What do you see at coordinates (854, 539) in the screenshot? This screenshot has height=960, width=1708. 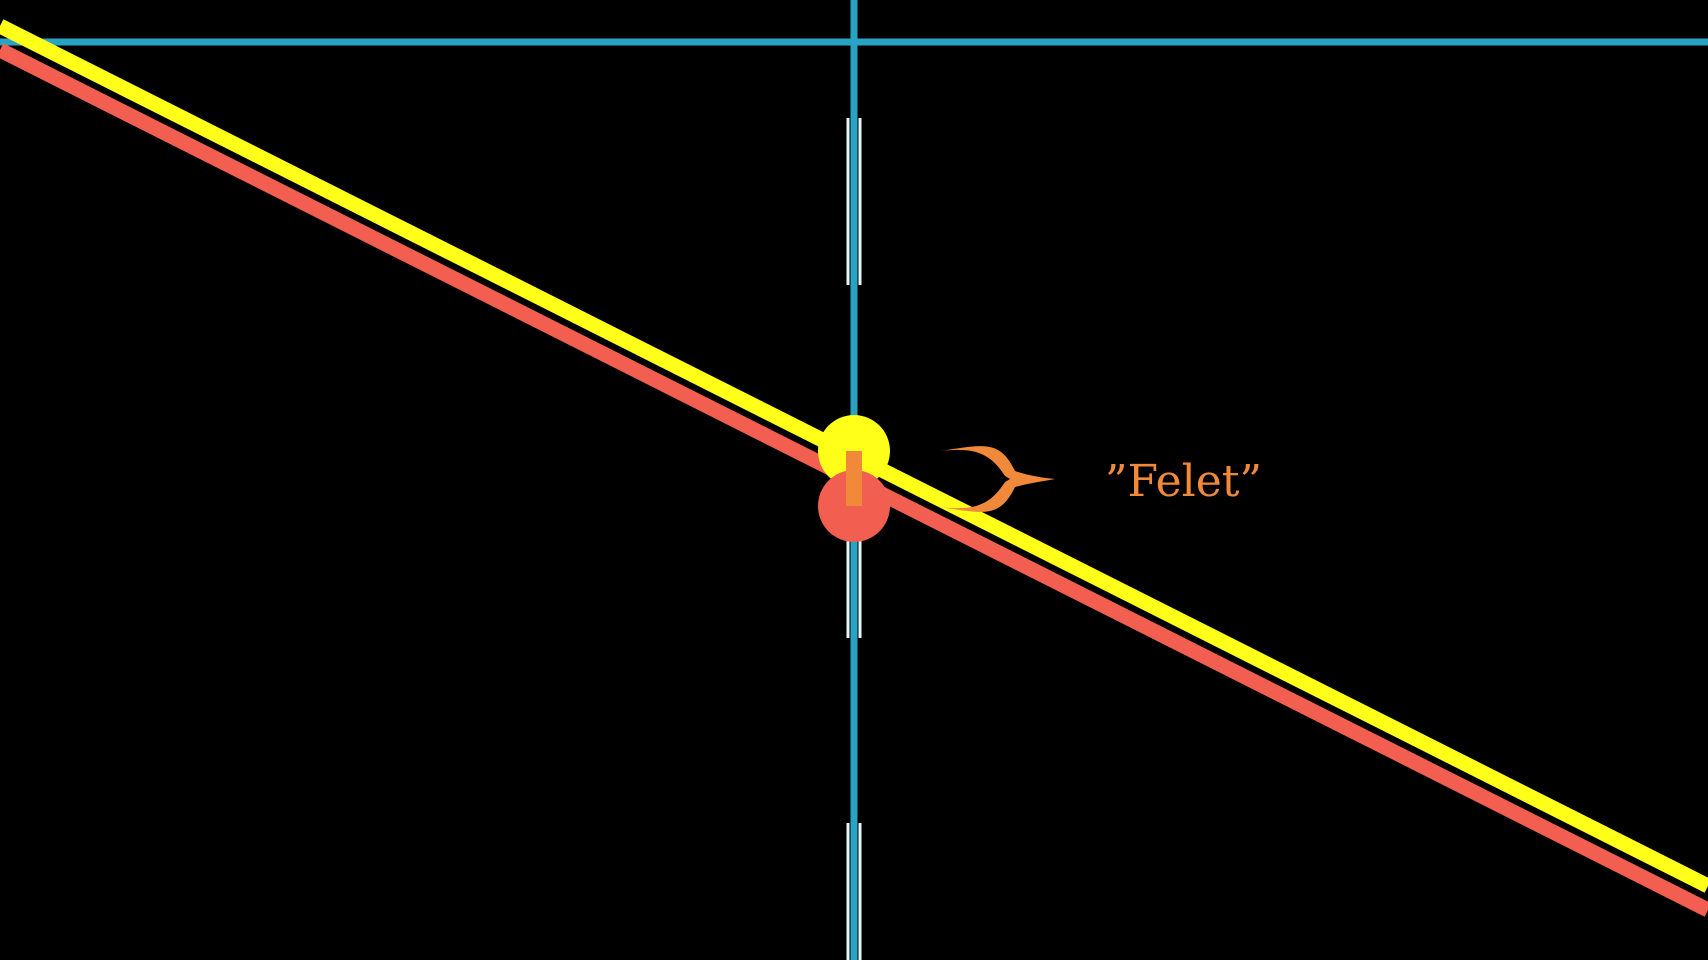 I see `tick-marks` at bounding box center [854, 539].